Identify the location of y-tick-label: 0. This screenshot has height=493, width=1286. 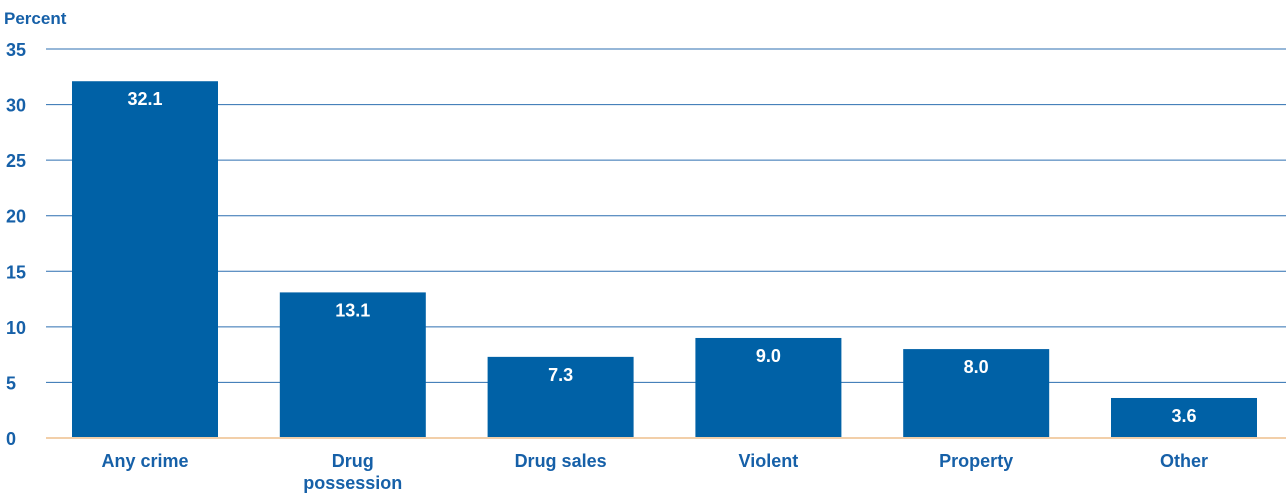
(11, 439).